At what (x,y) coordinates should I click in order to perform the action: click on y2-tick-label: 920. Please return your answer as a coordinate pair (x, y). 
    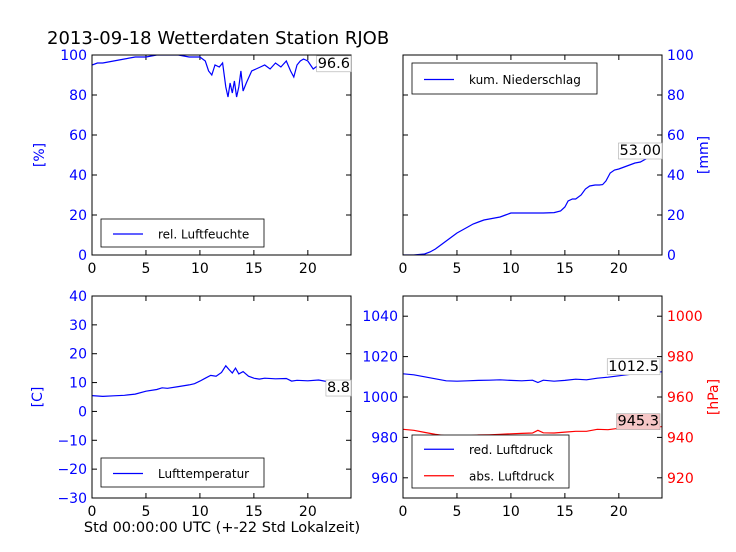
    Looking at the image, I should click on (680, 479).